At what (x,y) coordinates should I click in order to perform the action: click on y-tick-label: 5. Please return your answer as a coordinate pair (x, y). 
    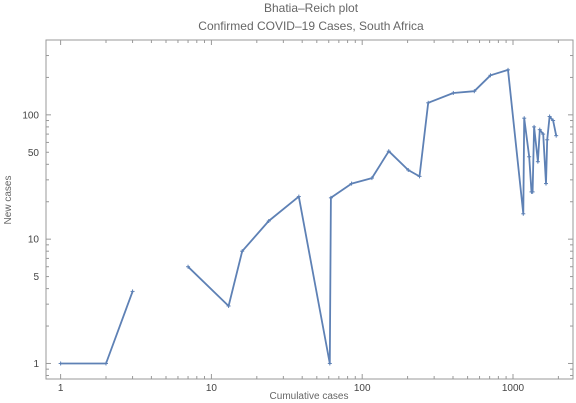
    Looking at the image, I should click on (36, 277).